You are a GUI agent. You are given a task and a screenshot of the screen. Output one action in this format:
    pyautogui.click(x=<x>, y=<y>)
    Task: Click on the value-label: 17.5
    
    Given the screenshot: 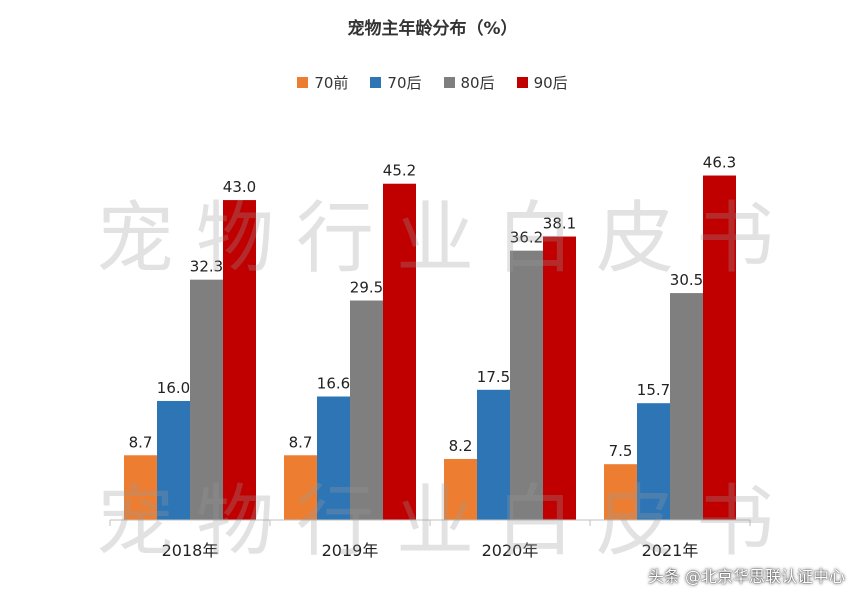 What is the action you would take?
    pyautogui.click(x=493, y=377)
    